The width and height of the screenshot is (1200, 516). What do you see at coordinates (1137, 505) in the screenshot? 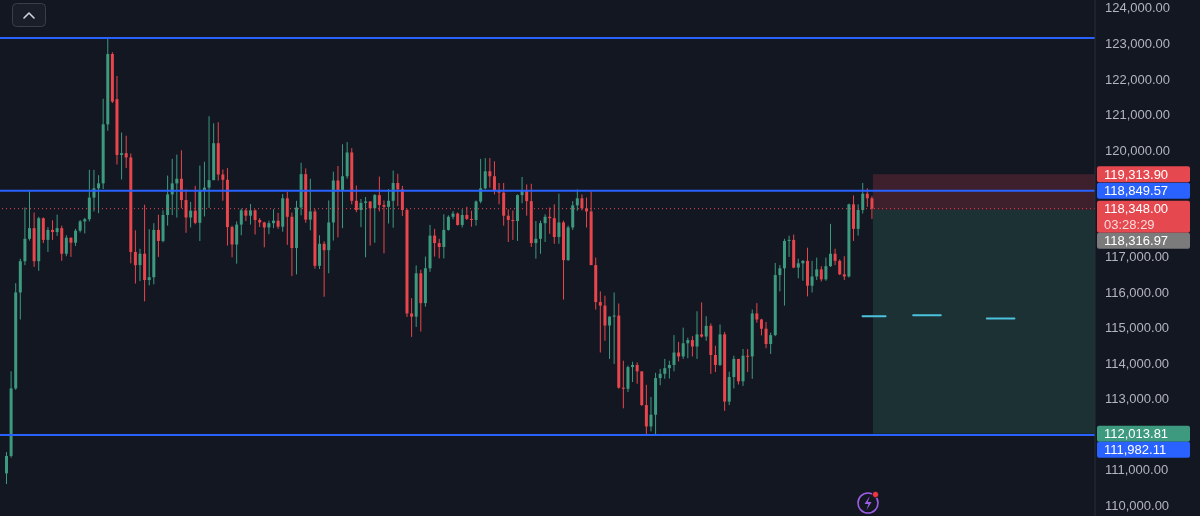
I see `y-tick-label: 110,000.00` at bounding box center [1137, 505].